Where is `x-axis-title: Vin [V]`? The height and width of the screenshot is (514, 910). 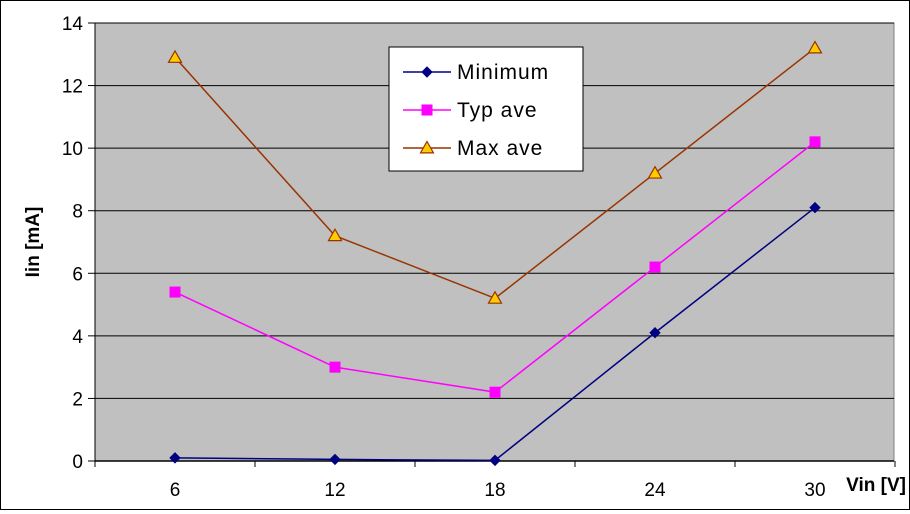
x-axis-title: Vin [V] is located at coordinates (876, 485).